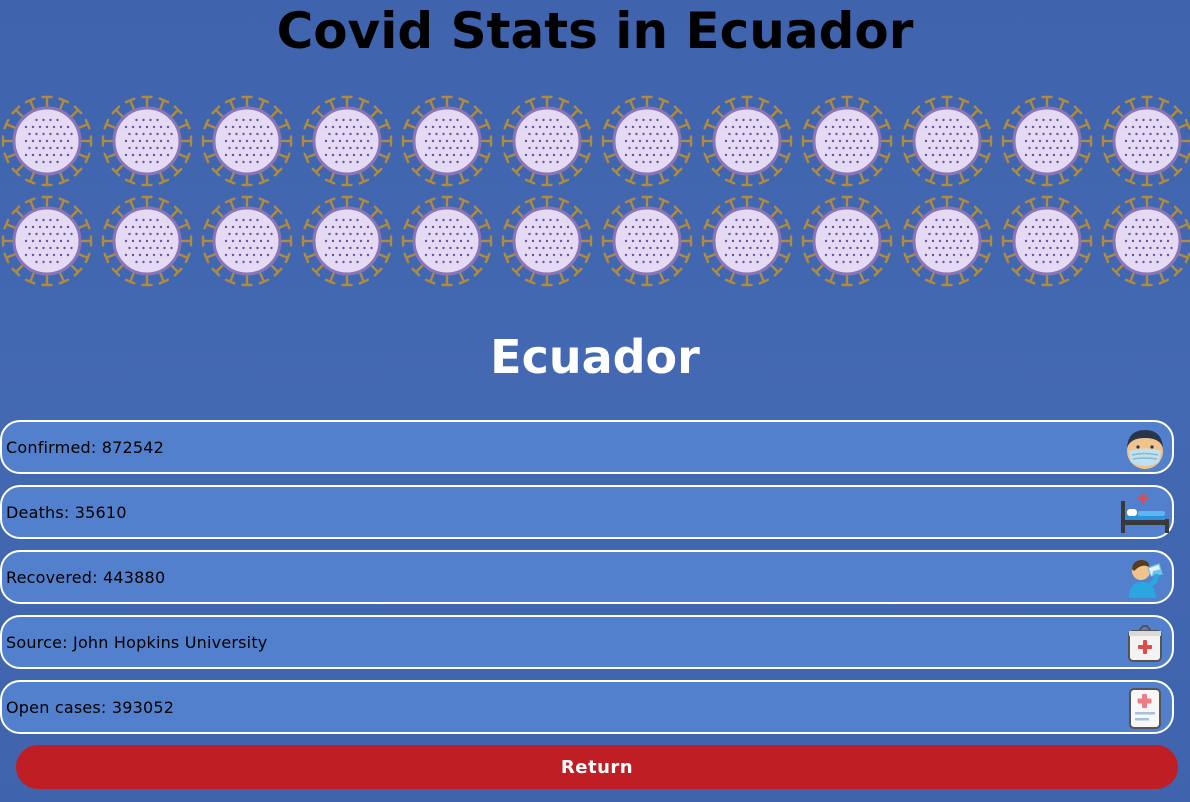  Describe the element at coordinates (86, 577) in the screenshot. I see `stat-text: Recovered: 443880` at that location.